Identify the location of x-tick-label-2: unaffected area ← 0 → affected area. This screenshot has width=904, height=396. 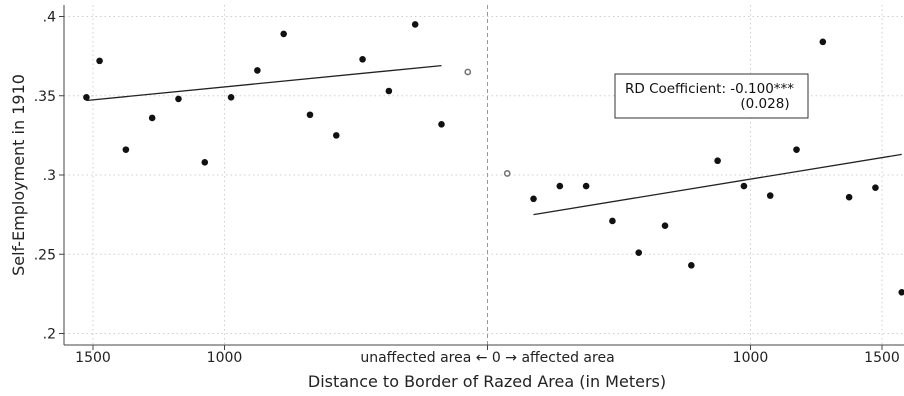
(487, 358).